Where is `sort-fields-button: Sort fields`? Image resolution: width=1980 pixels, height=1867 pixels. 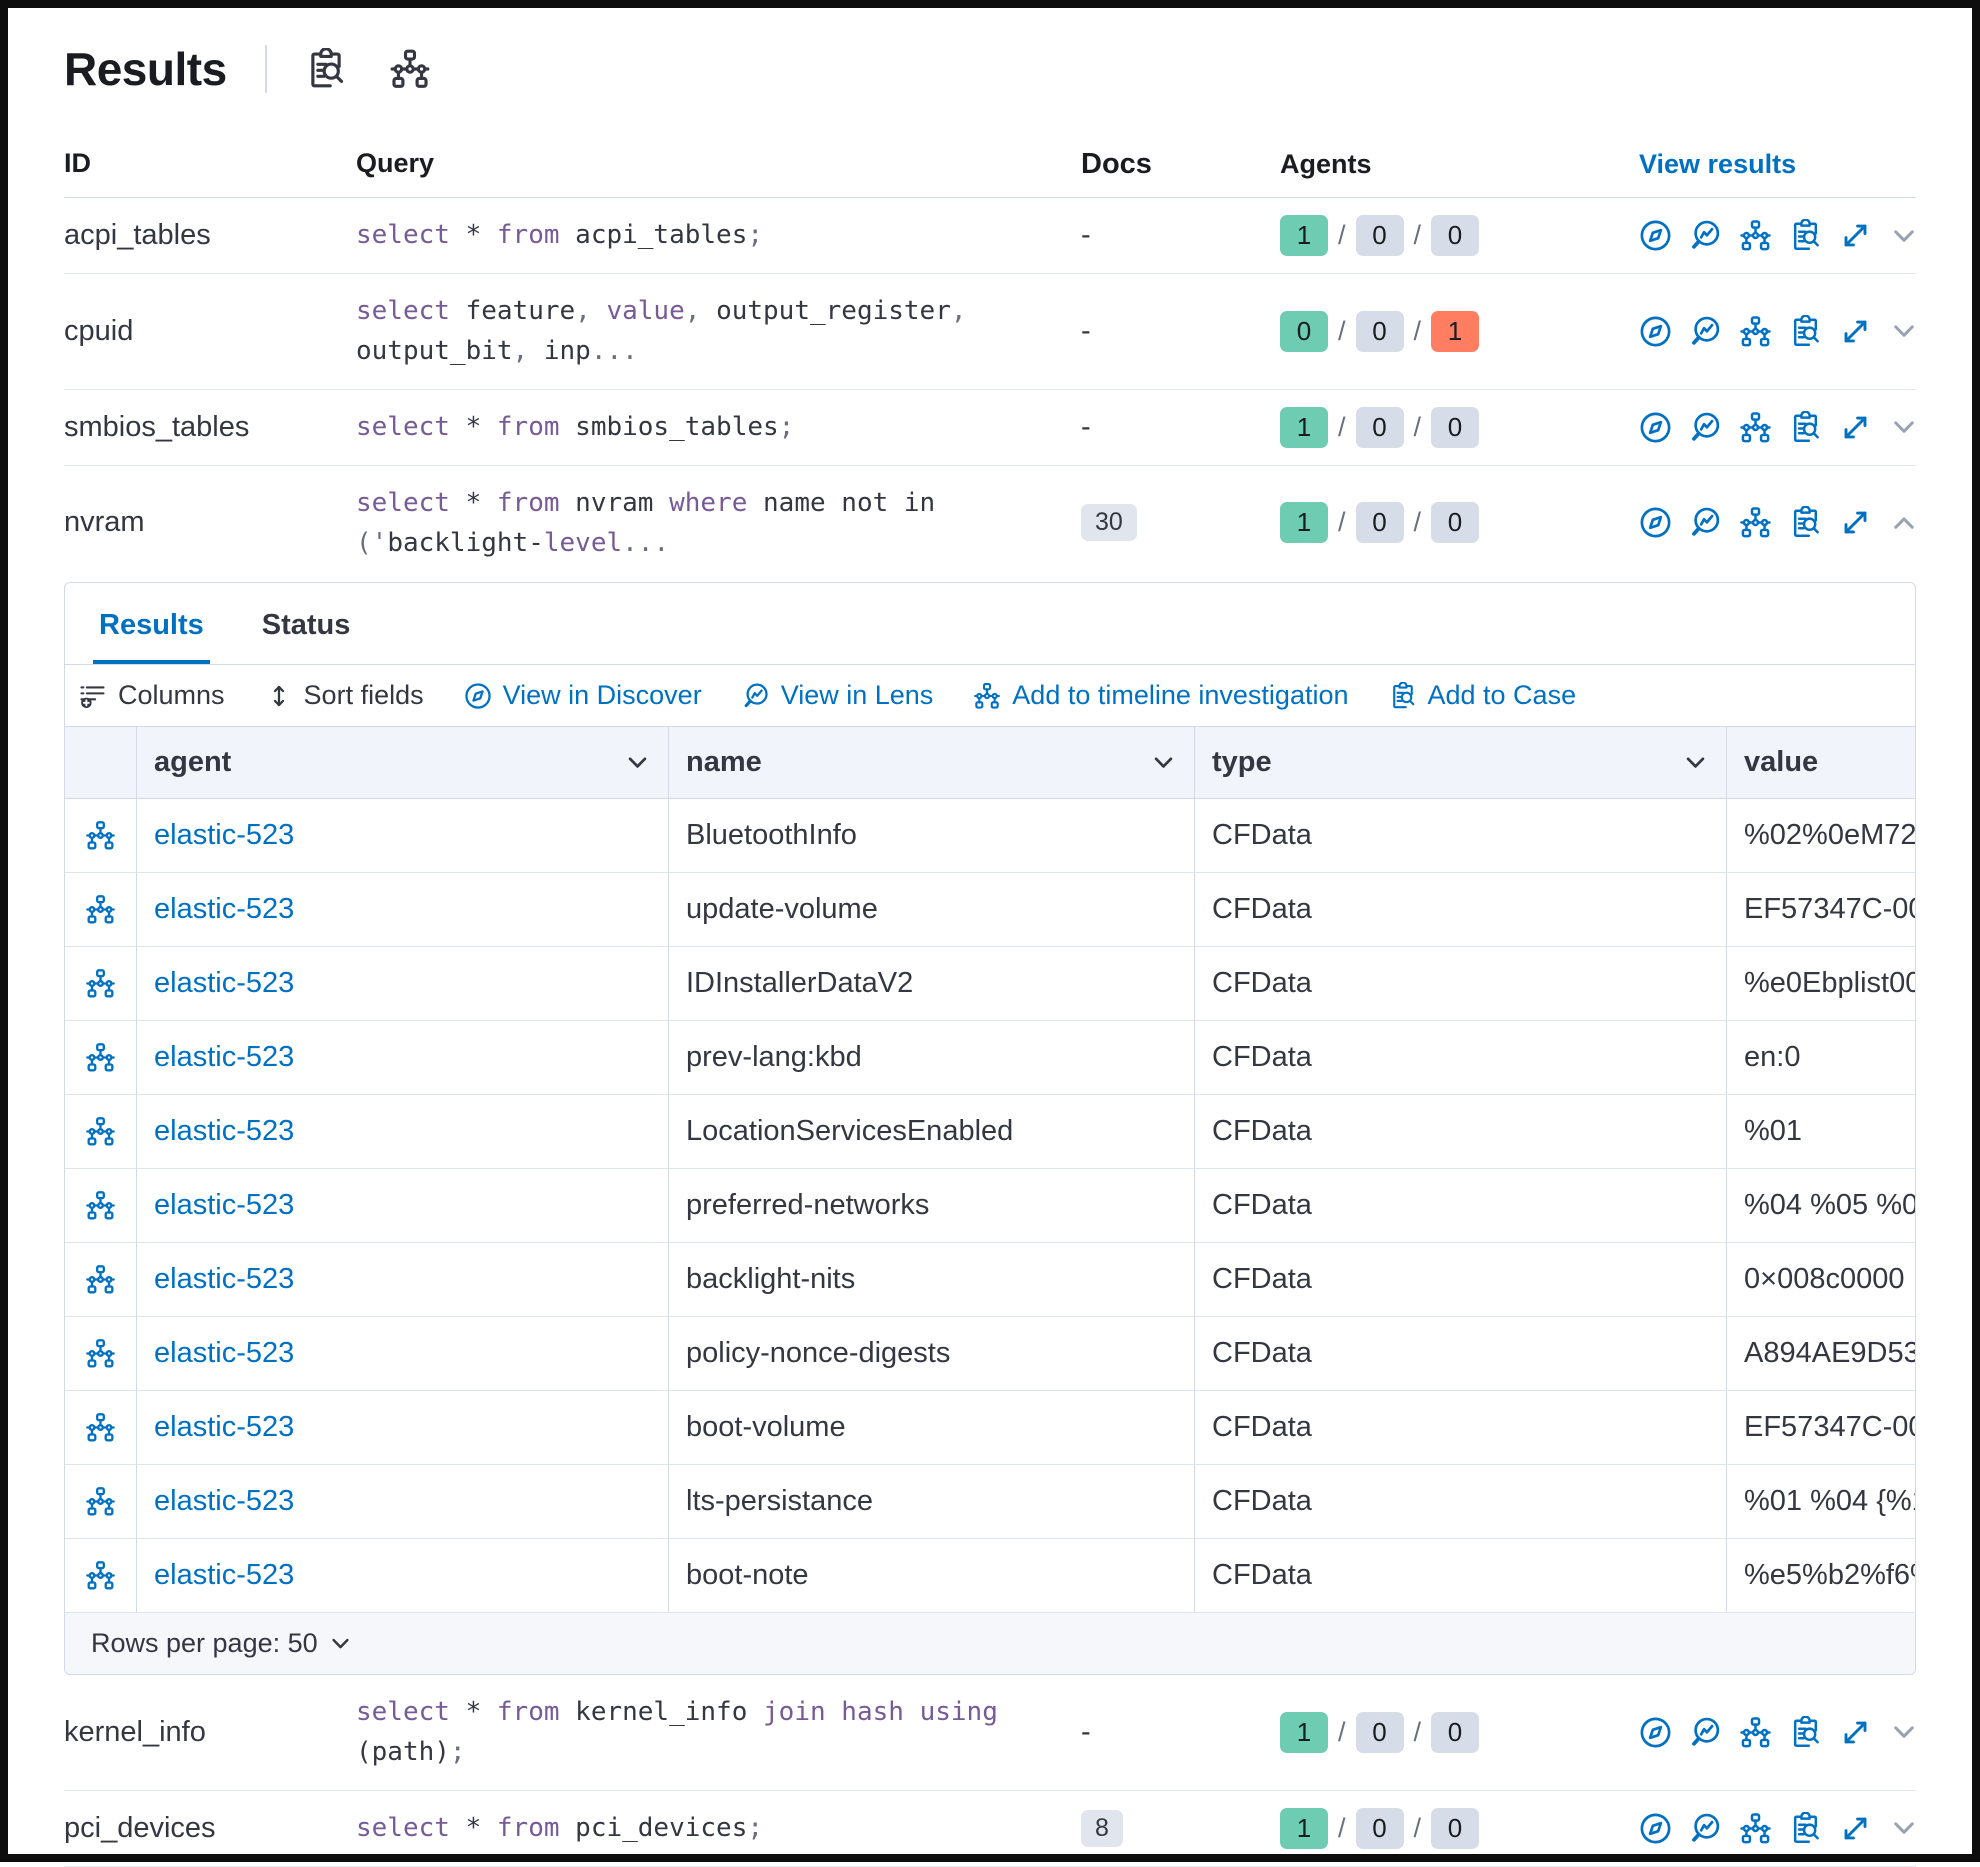 sort-fields-button: Sort fields is located at coordinates (344, 695).